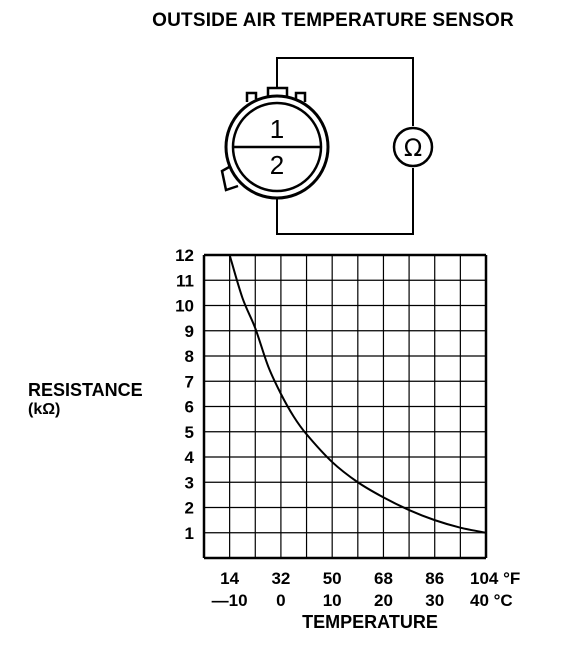  Describe the element at coordinates (345, 146) in the screenshot. I see `meter-wiring` at that location.